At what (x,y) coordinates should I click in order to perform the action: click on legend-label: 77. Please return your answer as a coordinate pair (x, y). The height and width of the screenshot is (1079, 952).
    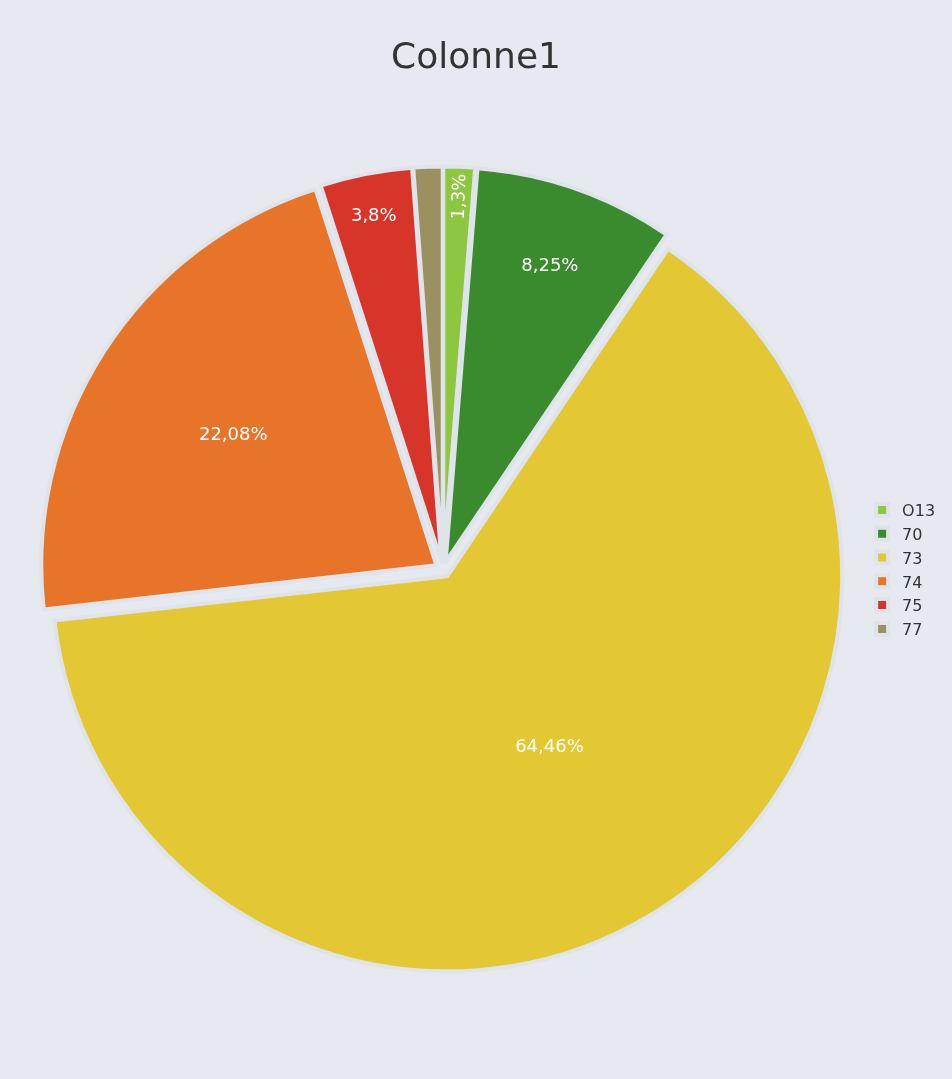
    Looking at the image, I should click on (912, 630).